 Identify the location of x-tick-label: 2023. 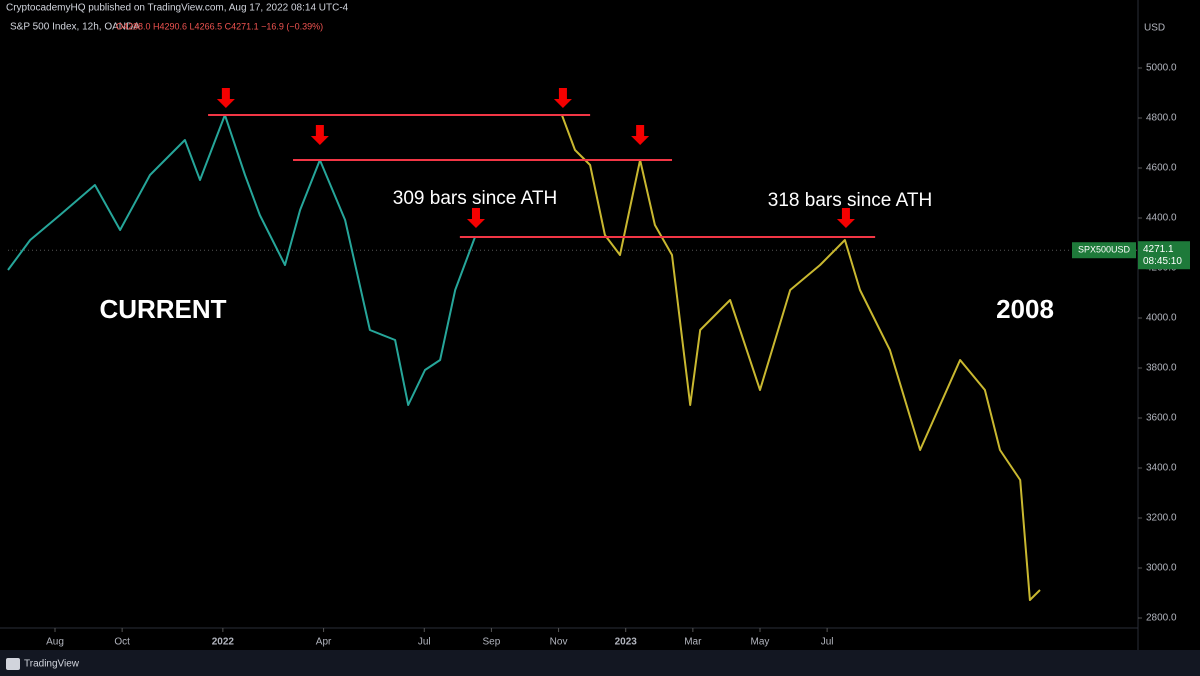
(626, 642).